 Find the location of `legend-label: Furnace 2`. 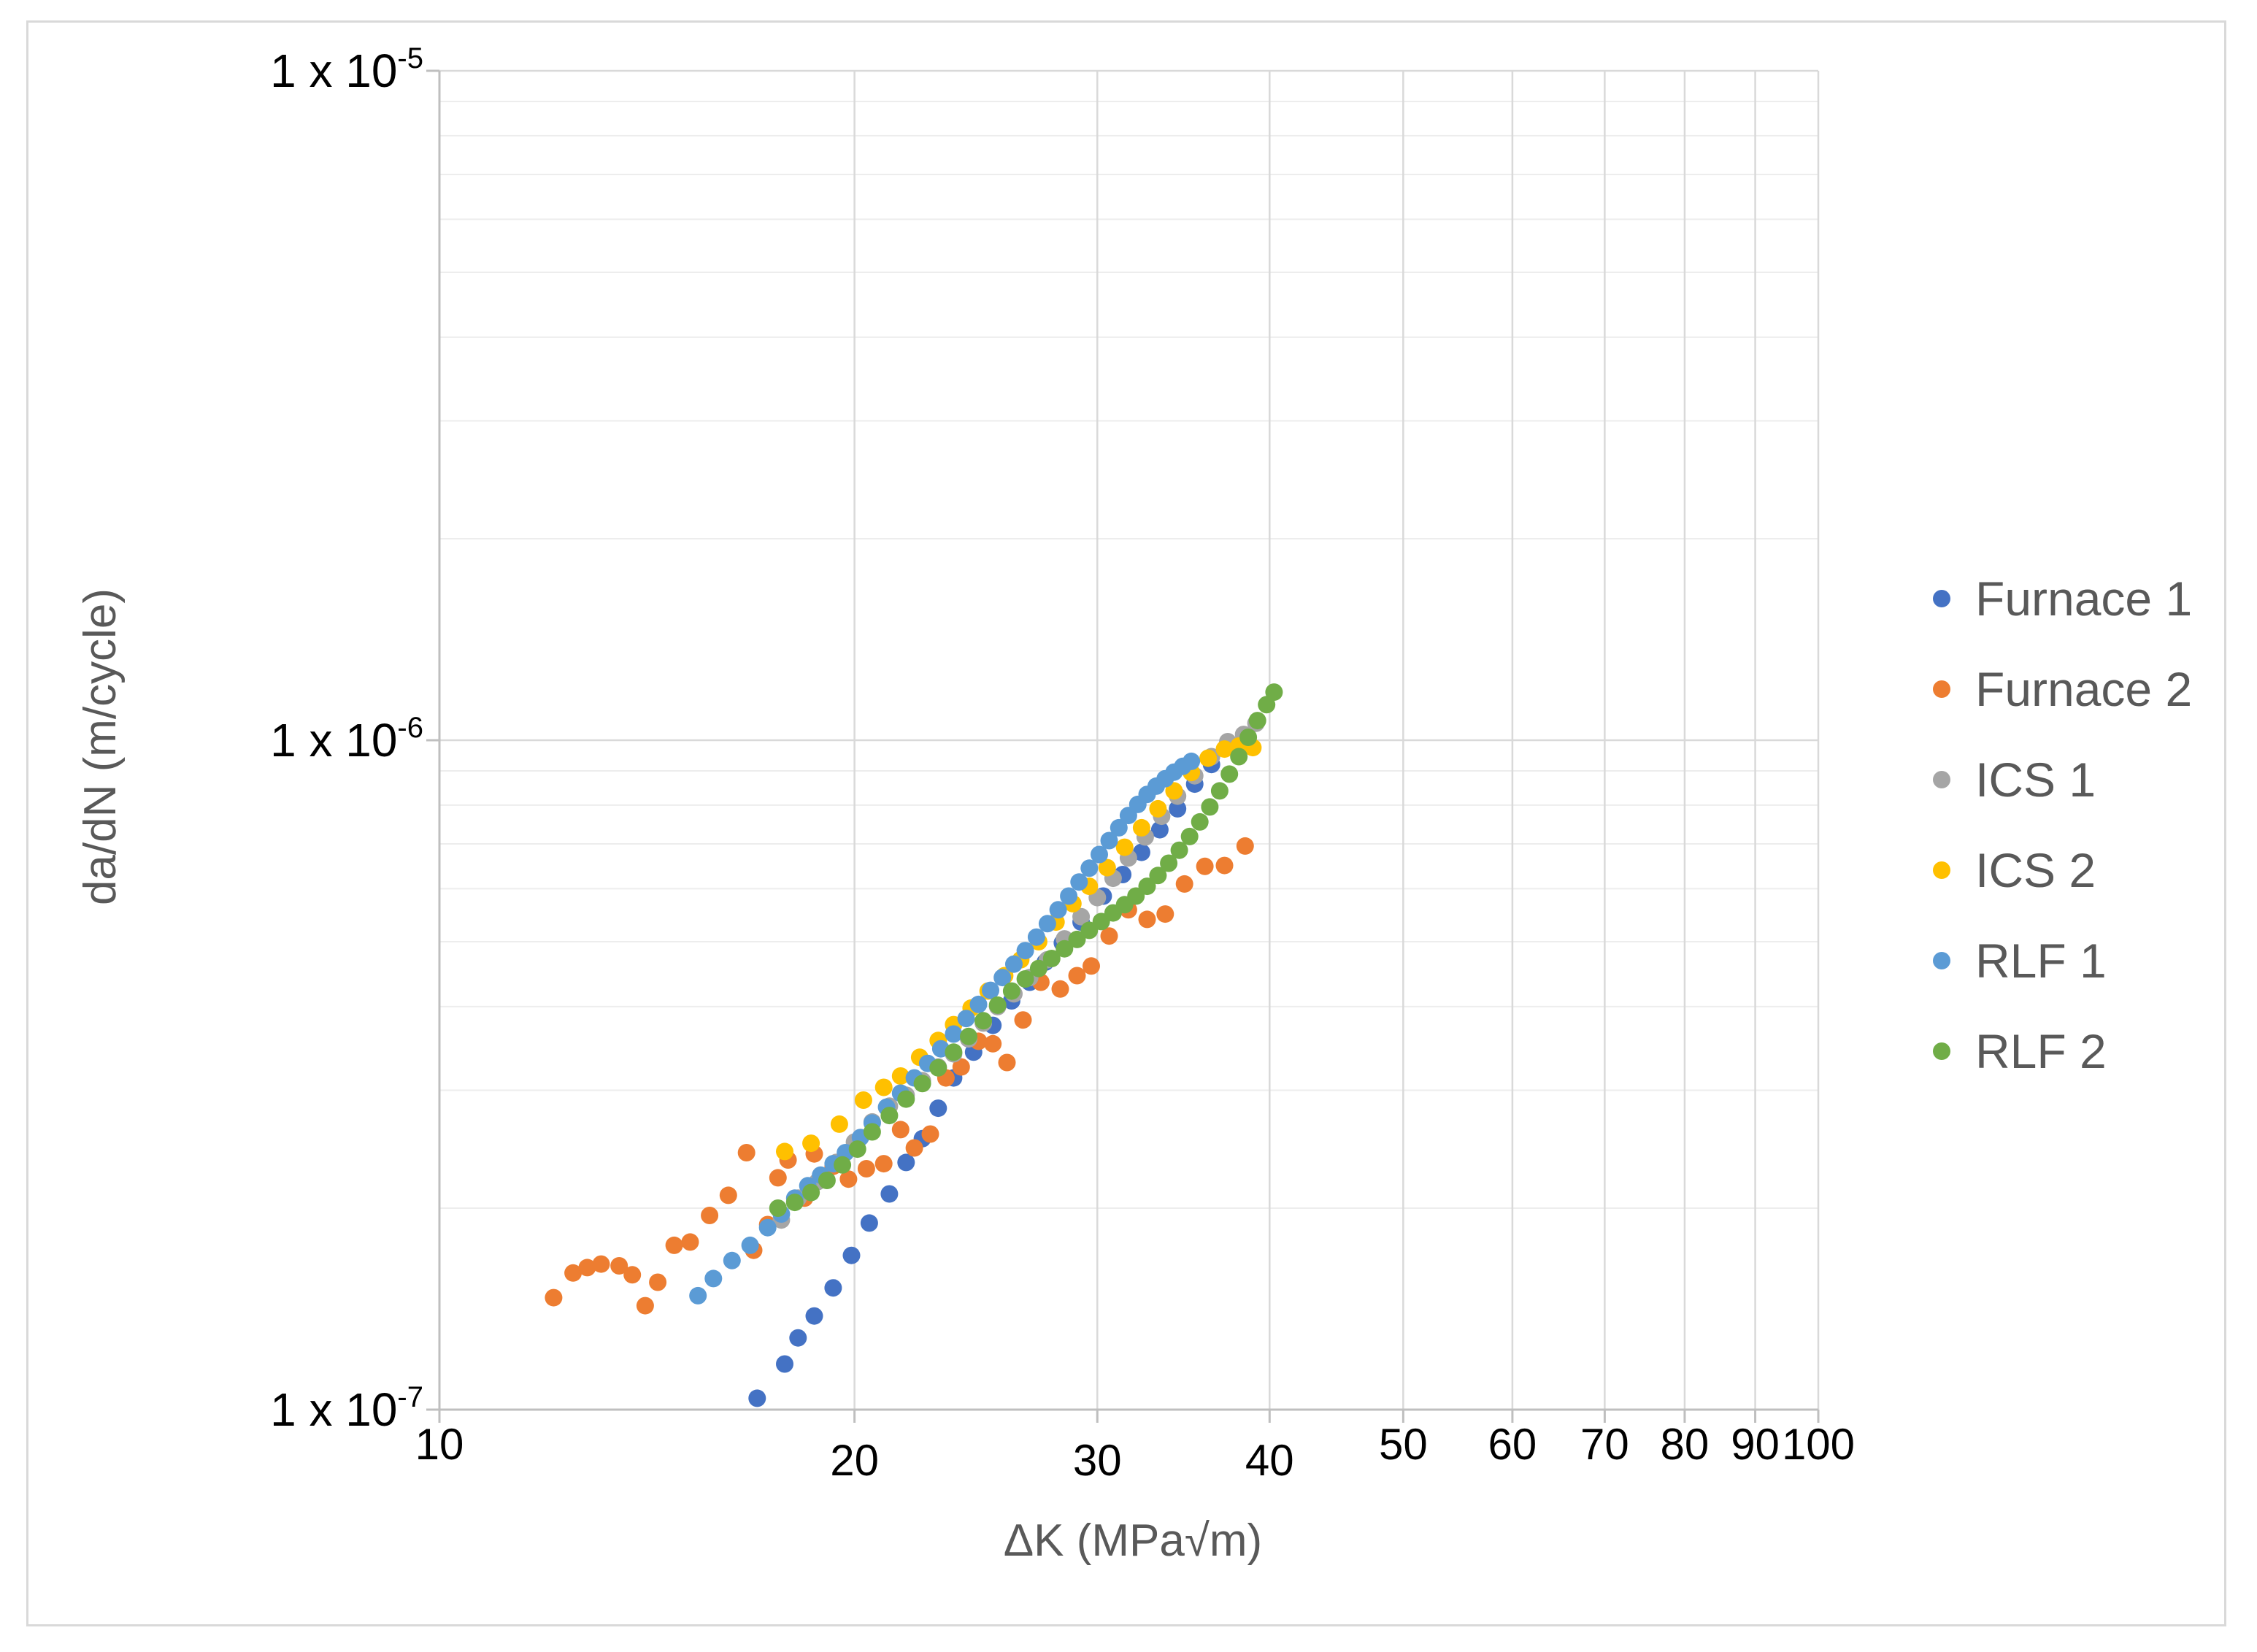

legend-label: Furnace 2 is located at coordinates (2083, 689).